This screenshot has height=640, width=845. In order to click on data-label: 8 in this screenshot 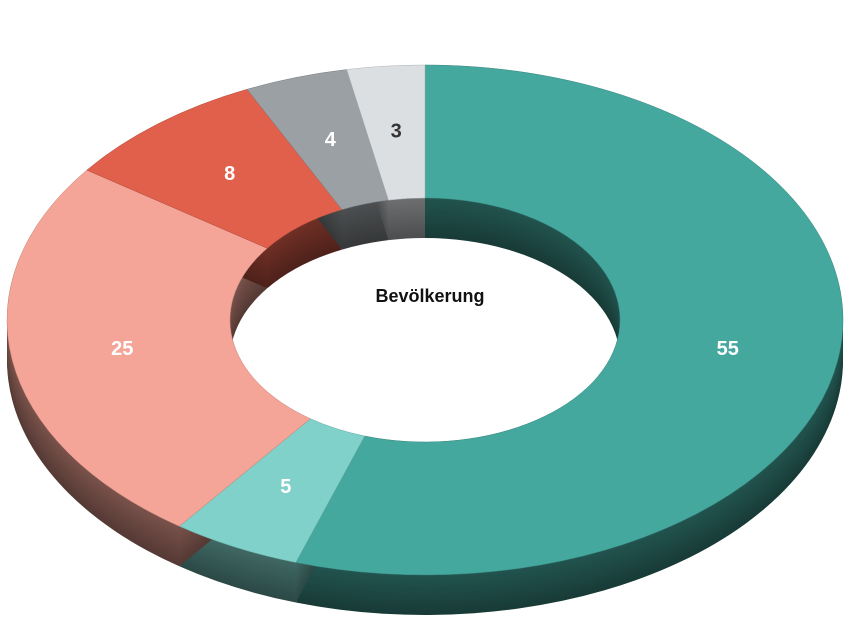, I will do `click(229, 174)`.